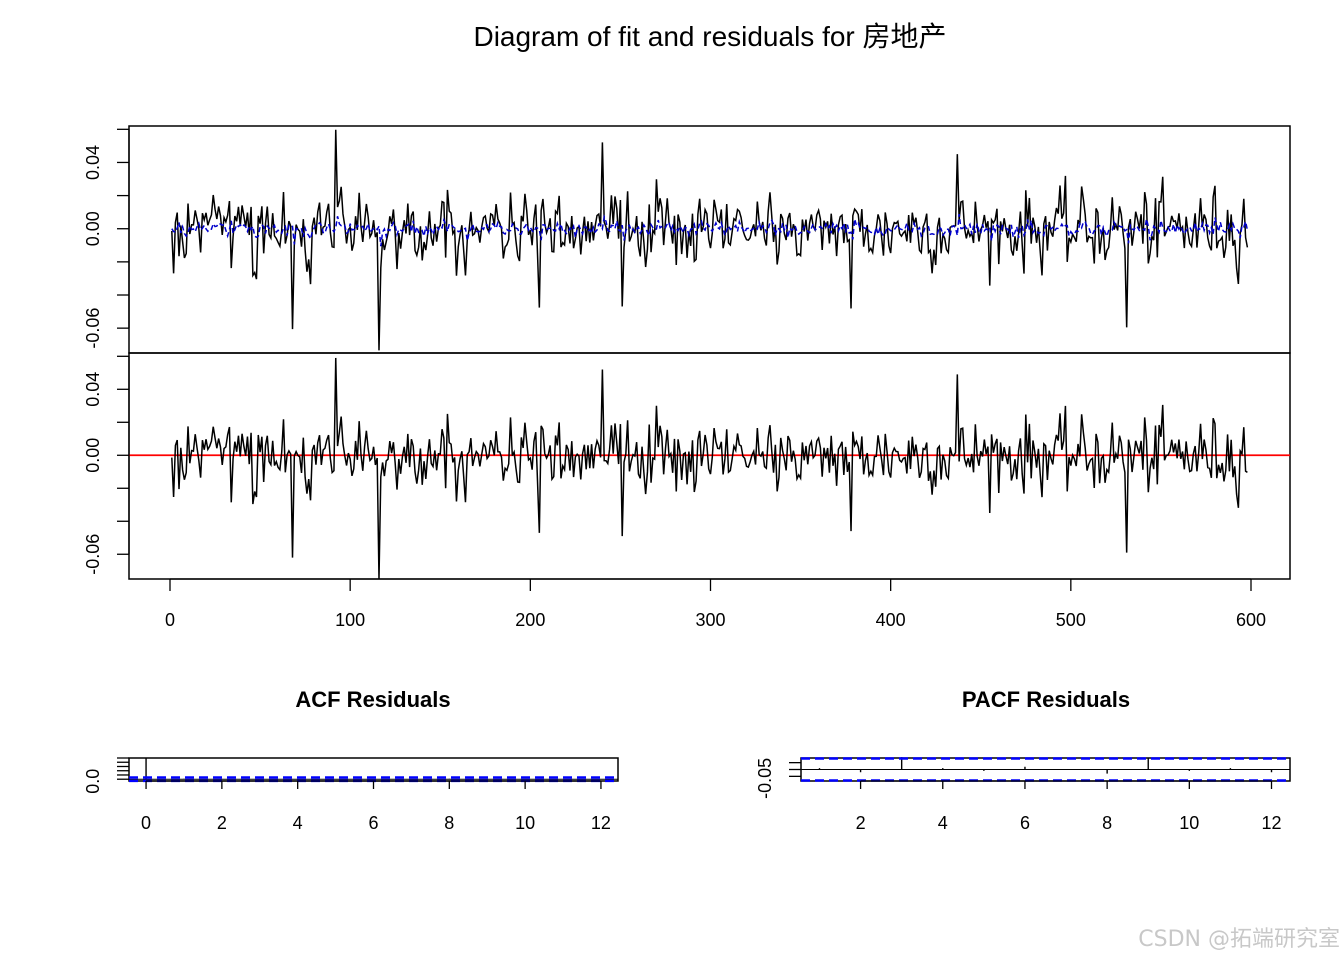 Image resolution: width=1344 pixels, height=960 pixels. What do you see at coordinates (93, 554) in the screenshot?
I see `residual-y-tick-label: -0.06` at bounding box center [93, 554].